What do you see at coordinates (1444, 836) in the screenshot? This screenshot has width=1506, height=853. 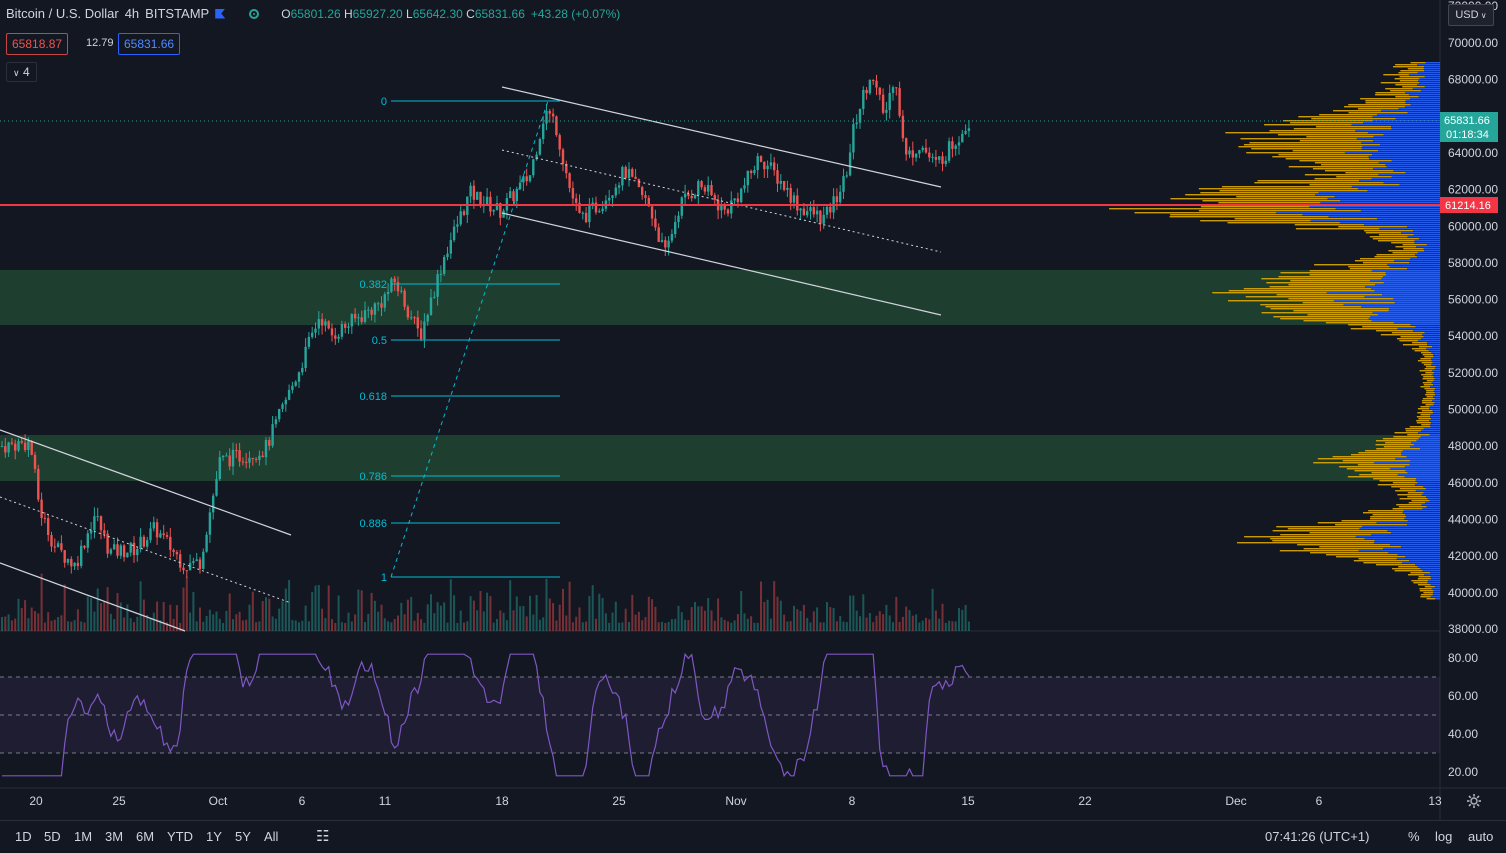 I see `log-scale-button: log` at bounding box center [1444, 836].